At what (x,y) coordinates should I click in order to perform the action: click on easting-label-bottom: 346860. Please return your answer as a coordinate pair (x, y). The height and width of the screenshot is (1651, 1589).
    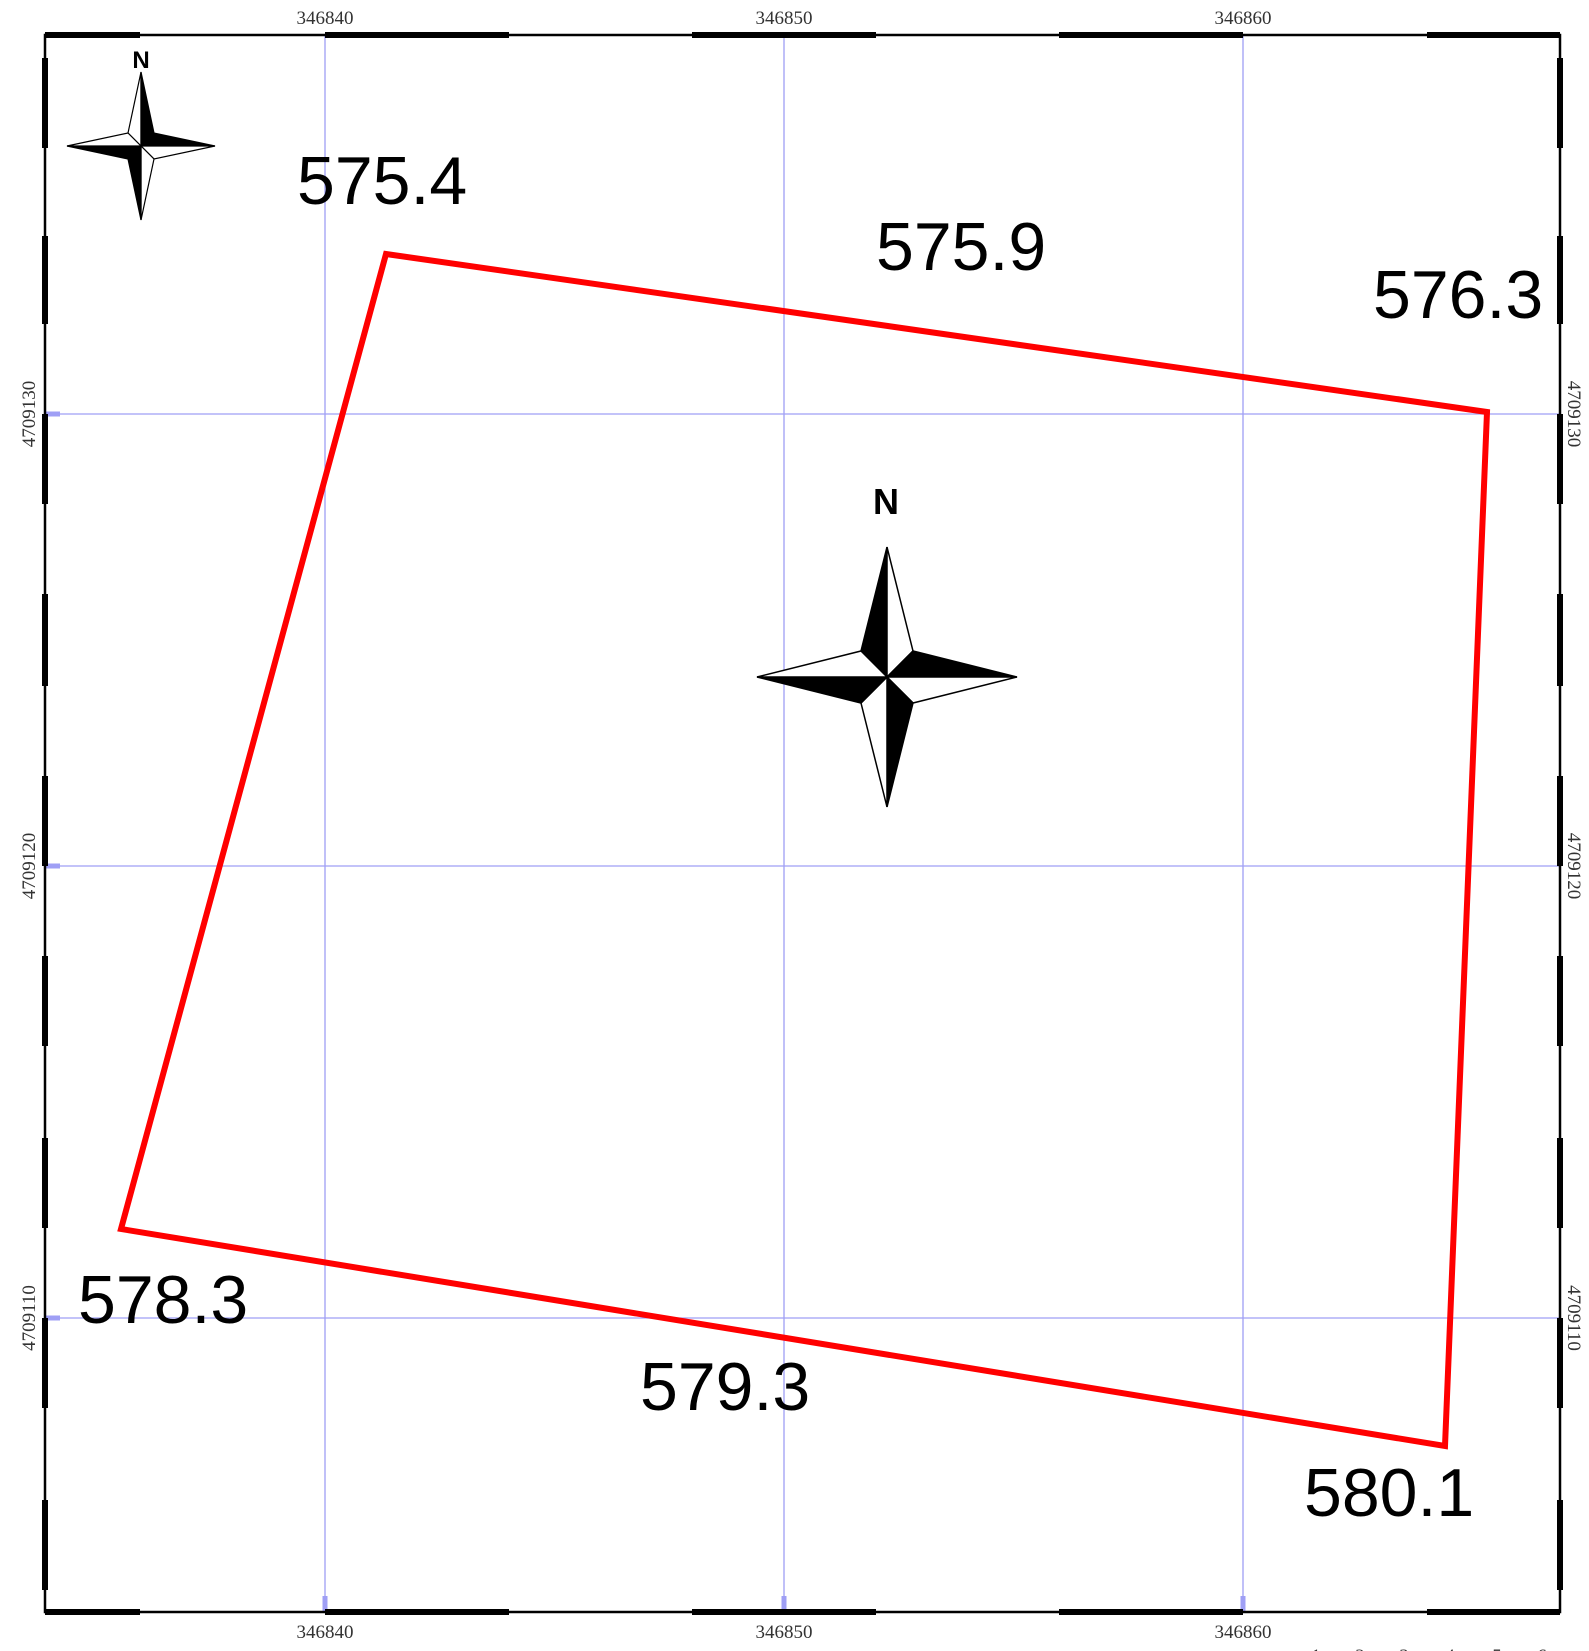
    Looking at the image, I should click on (1243, 1632).